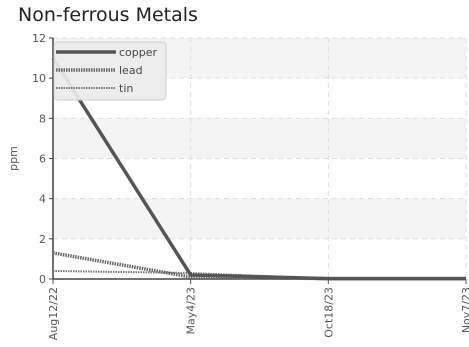  Describe the element at coordinates (259, 275) in the screenshot. I see `series-line-tin` at that location.